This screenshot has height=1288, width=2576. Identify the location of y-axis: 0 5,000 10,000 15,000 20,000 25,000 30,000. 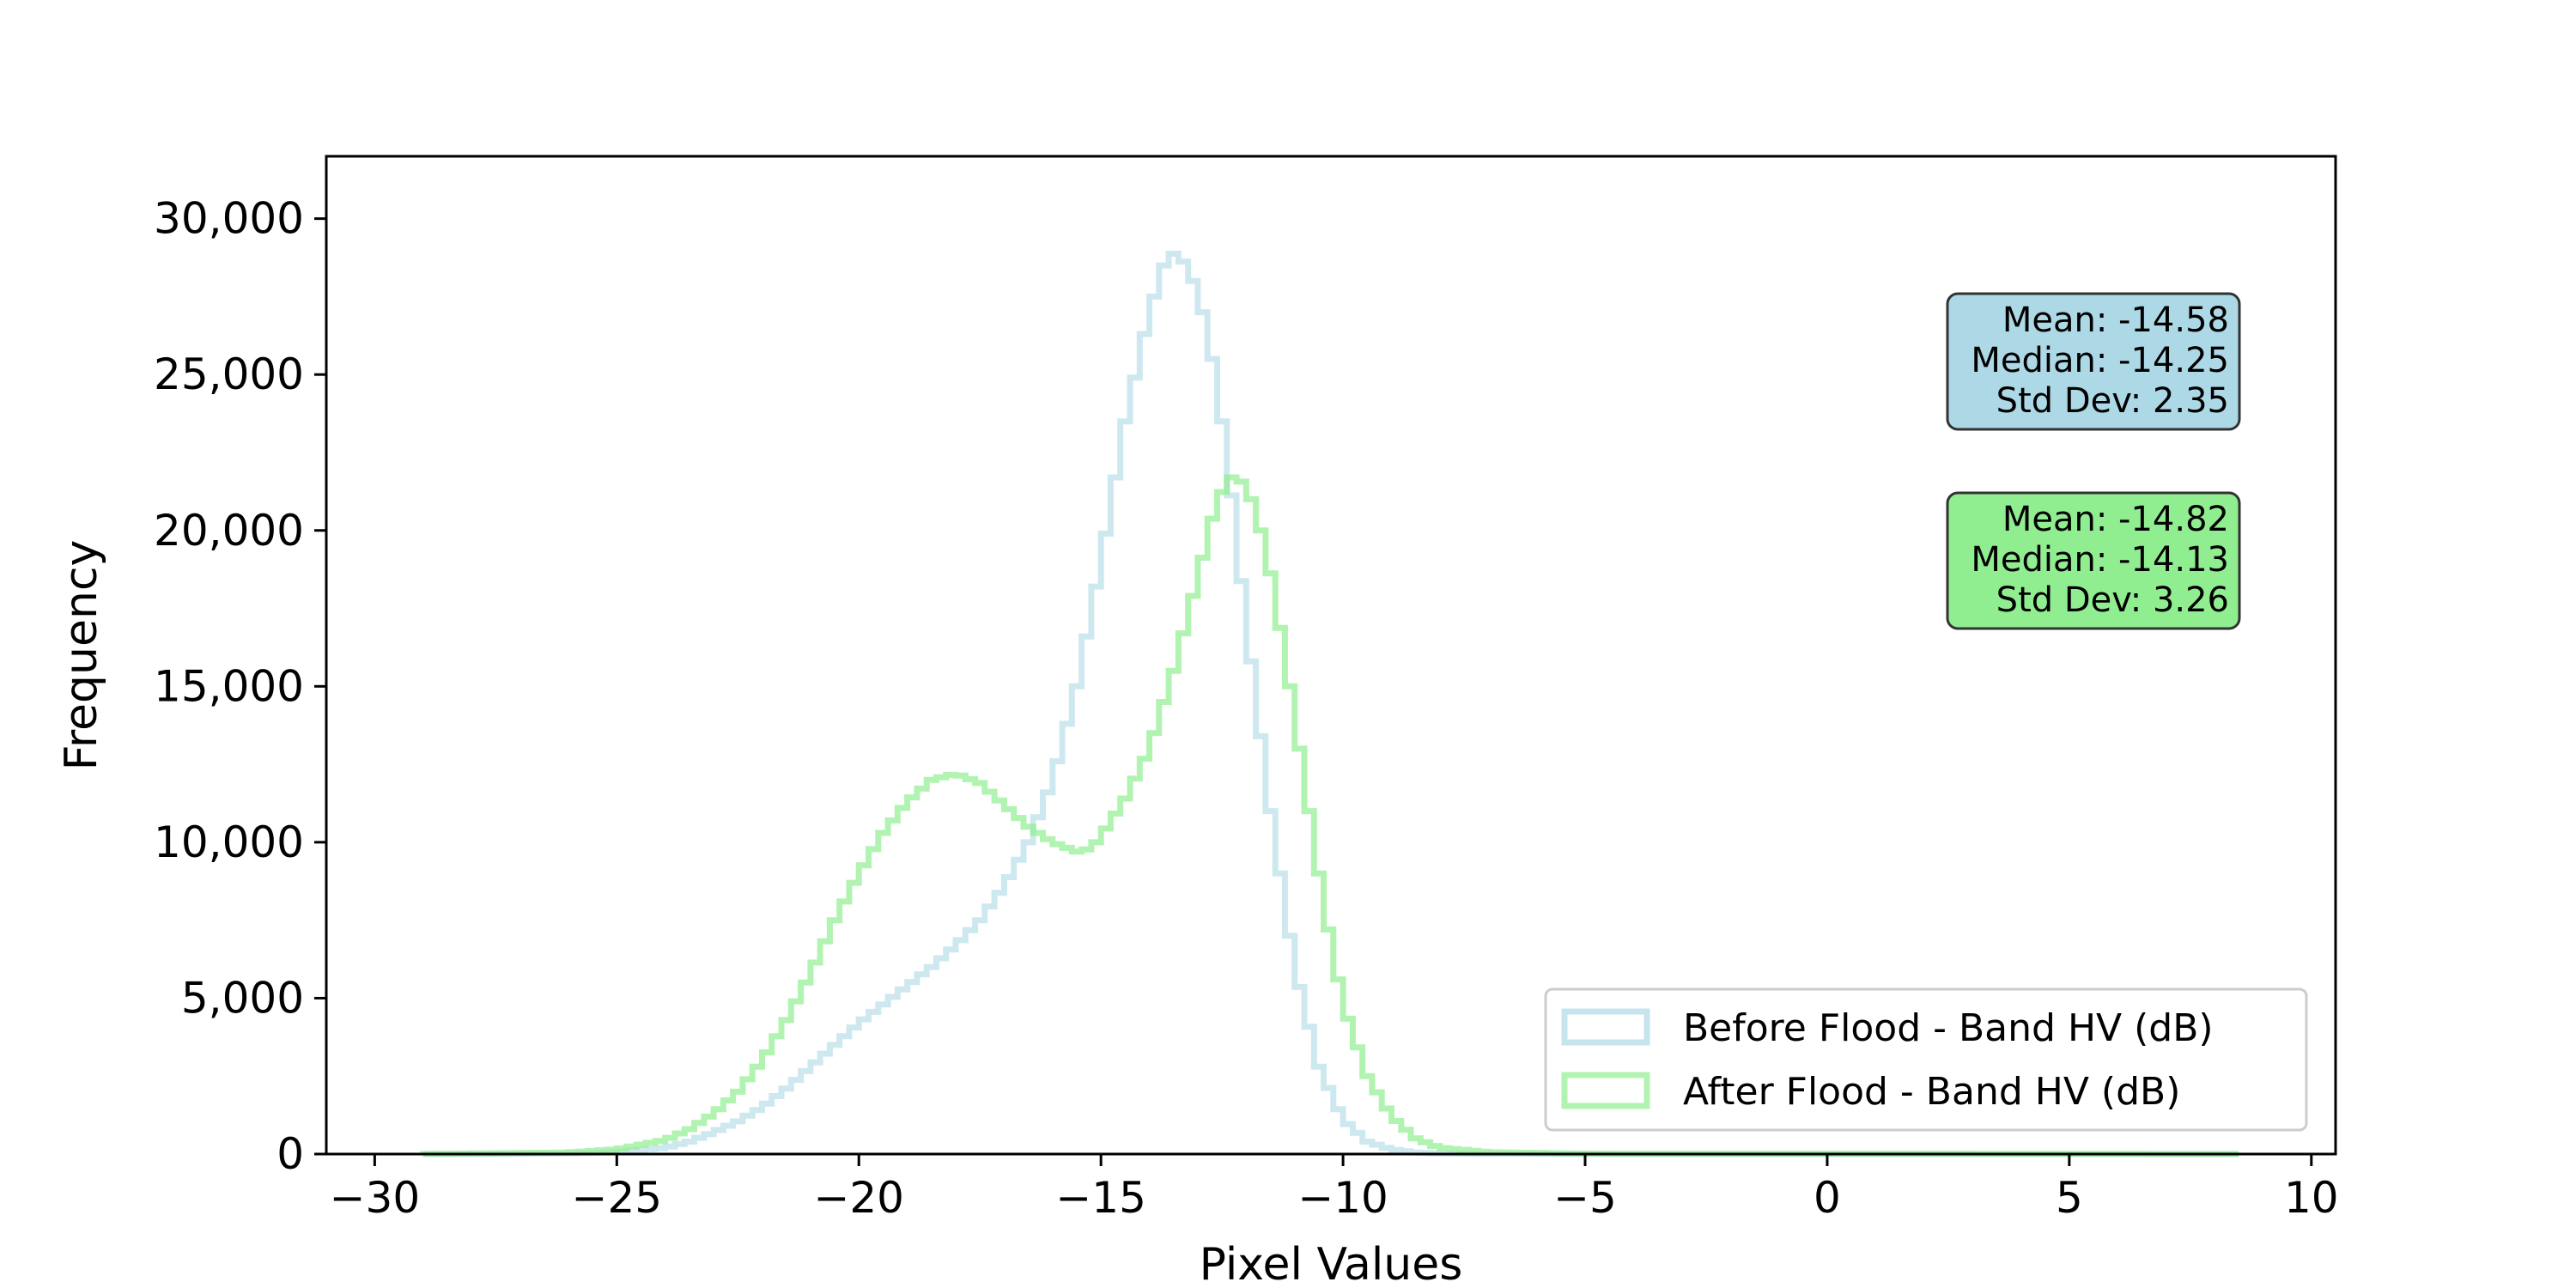
(240, 686).